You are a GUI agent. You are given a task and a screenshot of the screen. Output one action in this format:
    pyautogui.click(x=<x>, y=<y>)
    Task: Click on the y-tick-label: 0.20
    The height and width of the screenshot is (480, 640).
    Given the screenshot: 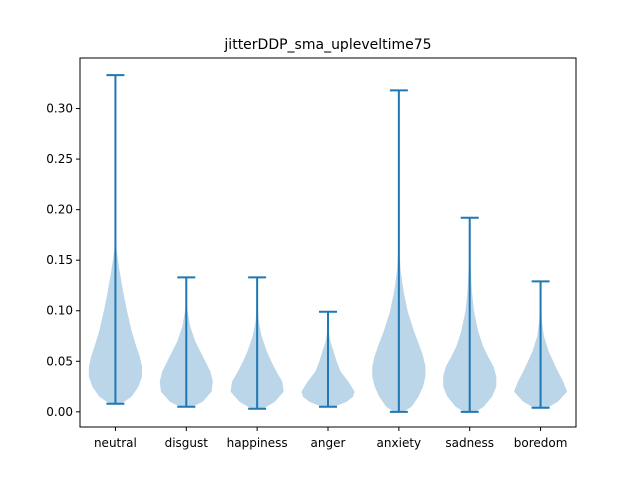 What is the action you would take?
    pyautogui.click(x=59, y=210)
    